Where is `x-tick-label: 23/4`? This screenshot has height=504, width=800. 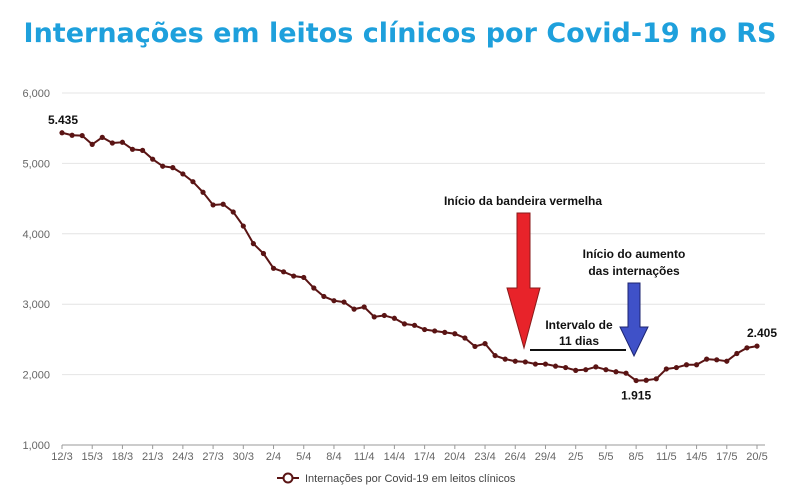
x-tick-label: 23/4 is located at coordinates (484, 457).